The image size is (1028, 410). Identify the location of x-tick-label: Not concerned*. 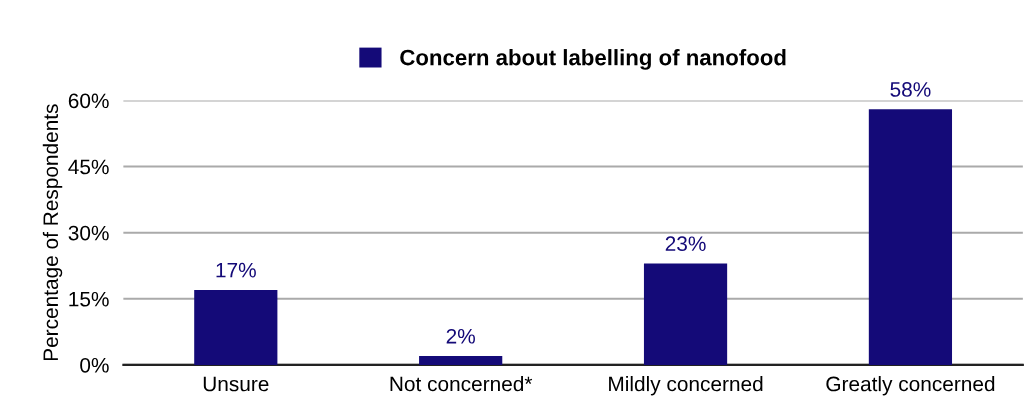
(461, 384).